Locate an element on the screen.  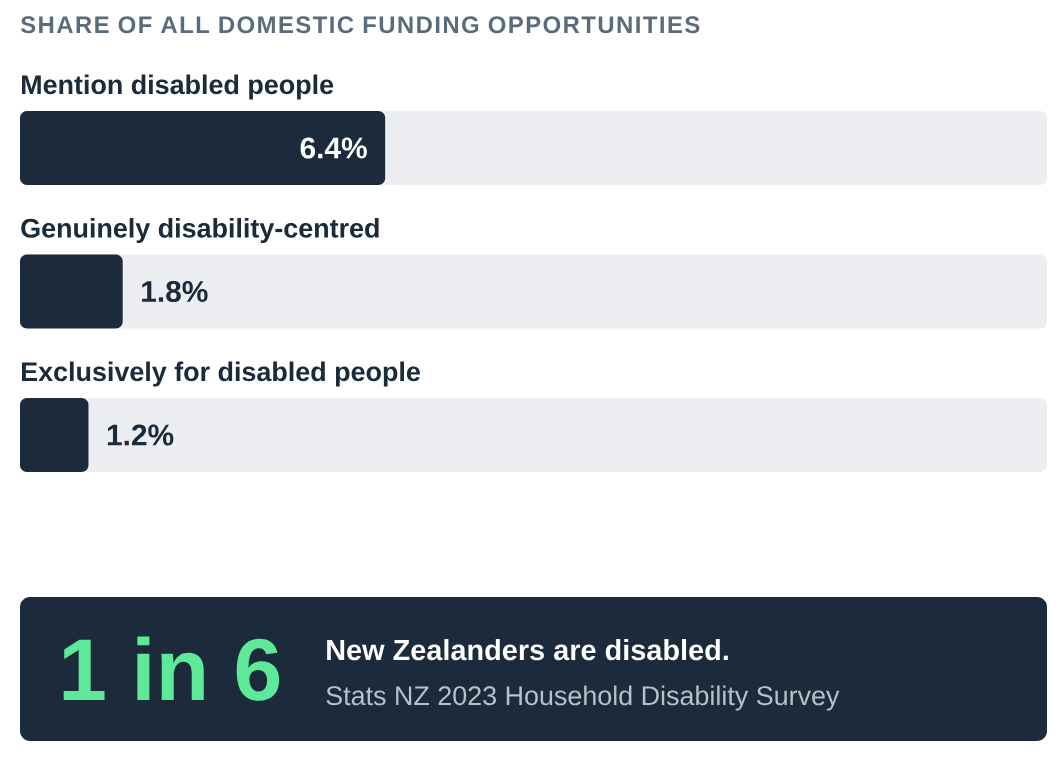
text: Stats NZ 2023 Household Disability Survey is located at coordinates (583, 698).